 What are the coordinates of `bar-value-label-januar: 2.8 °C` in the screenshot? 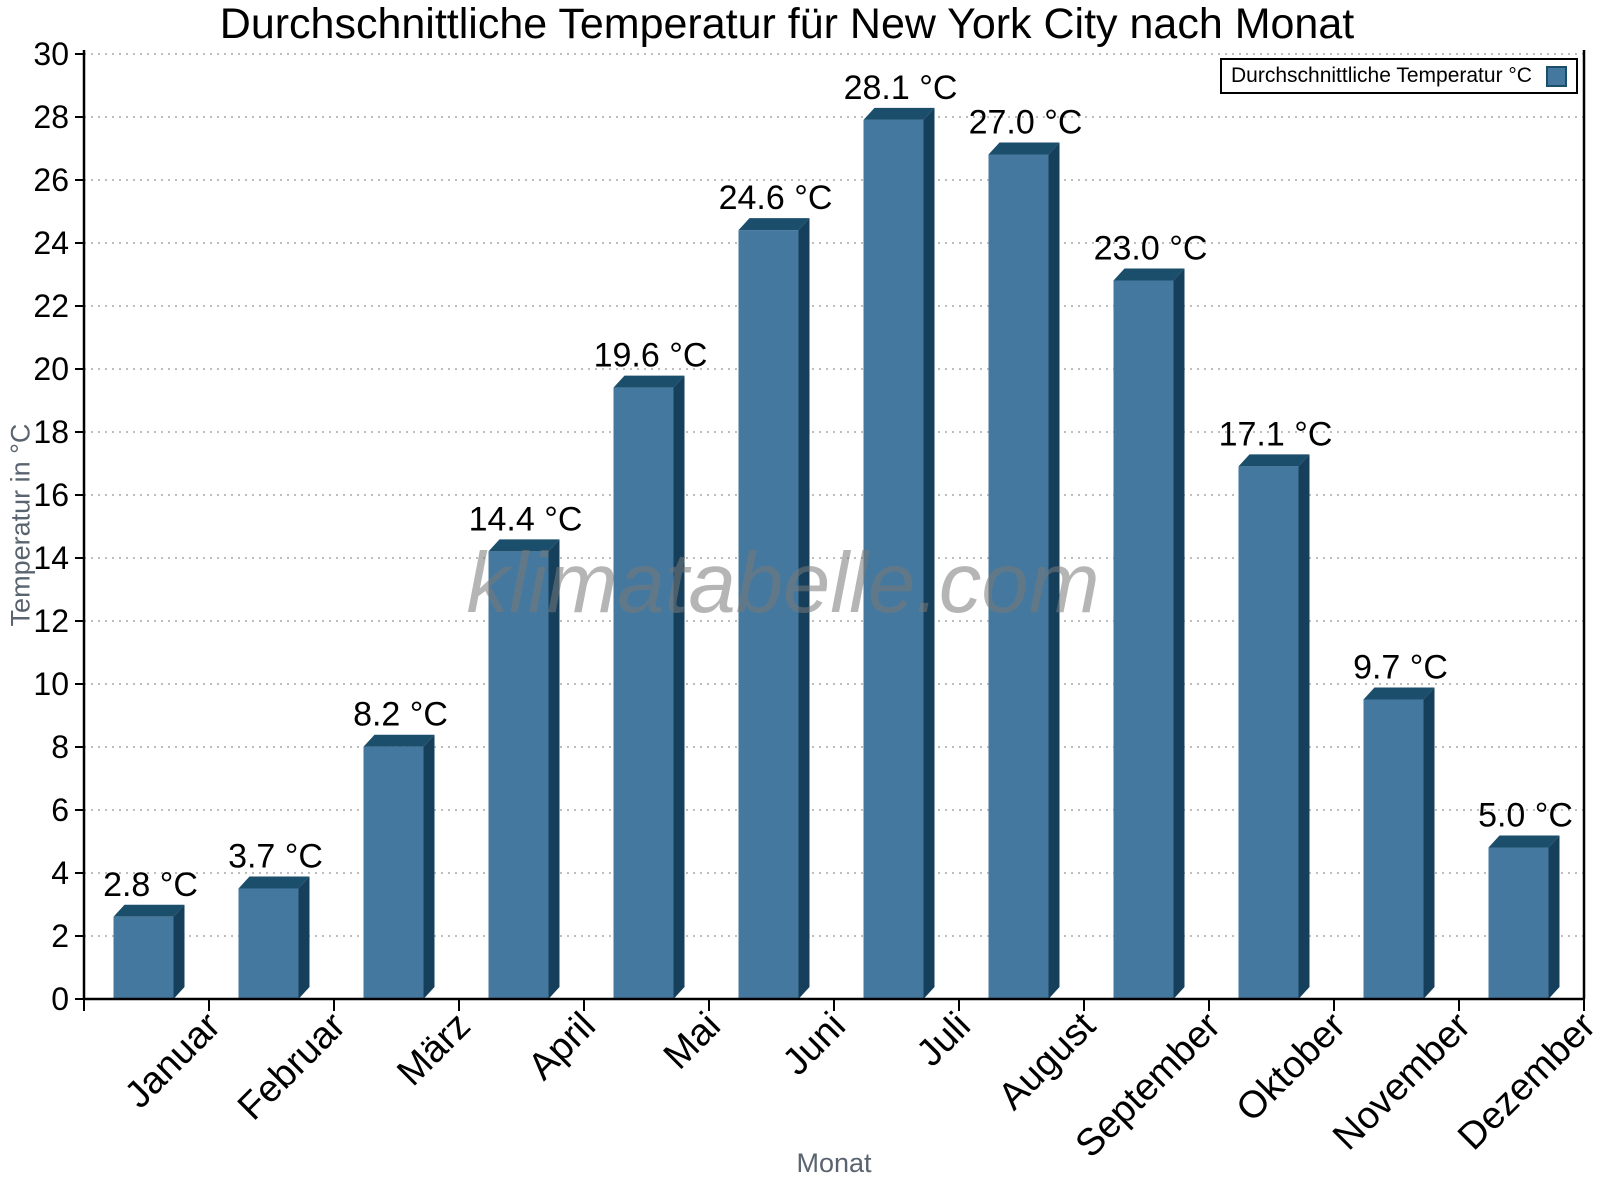 It's located at (150, 885).